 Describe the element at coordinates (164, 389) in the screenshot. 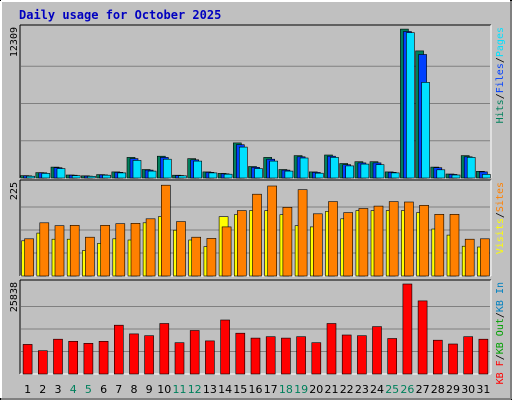

I see `x-tick-label: 10` at that location.